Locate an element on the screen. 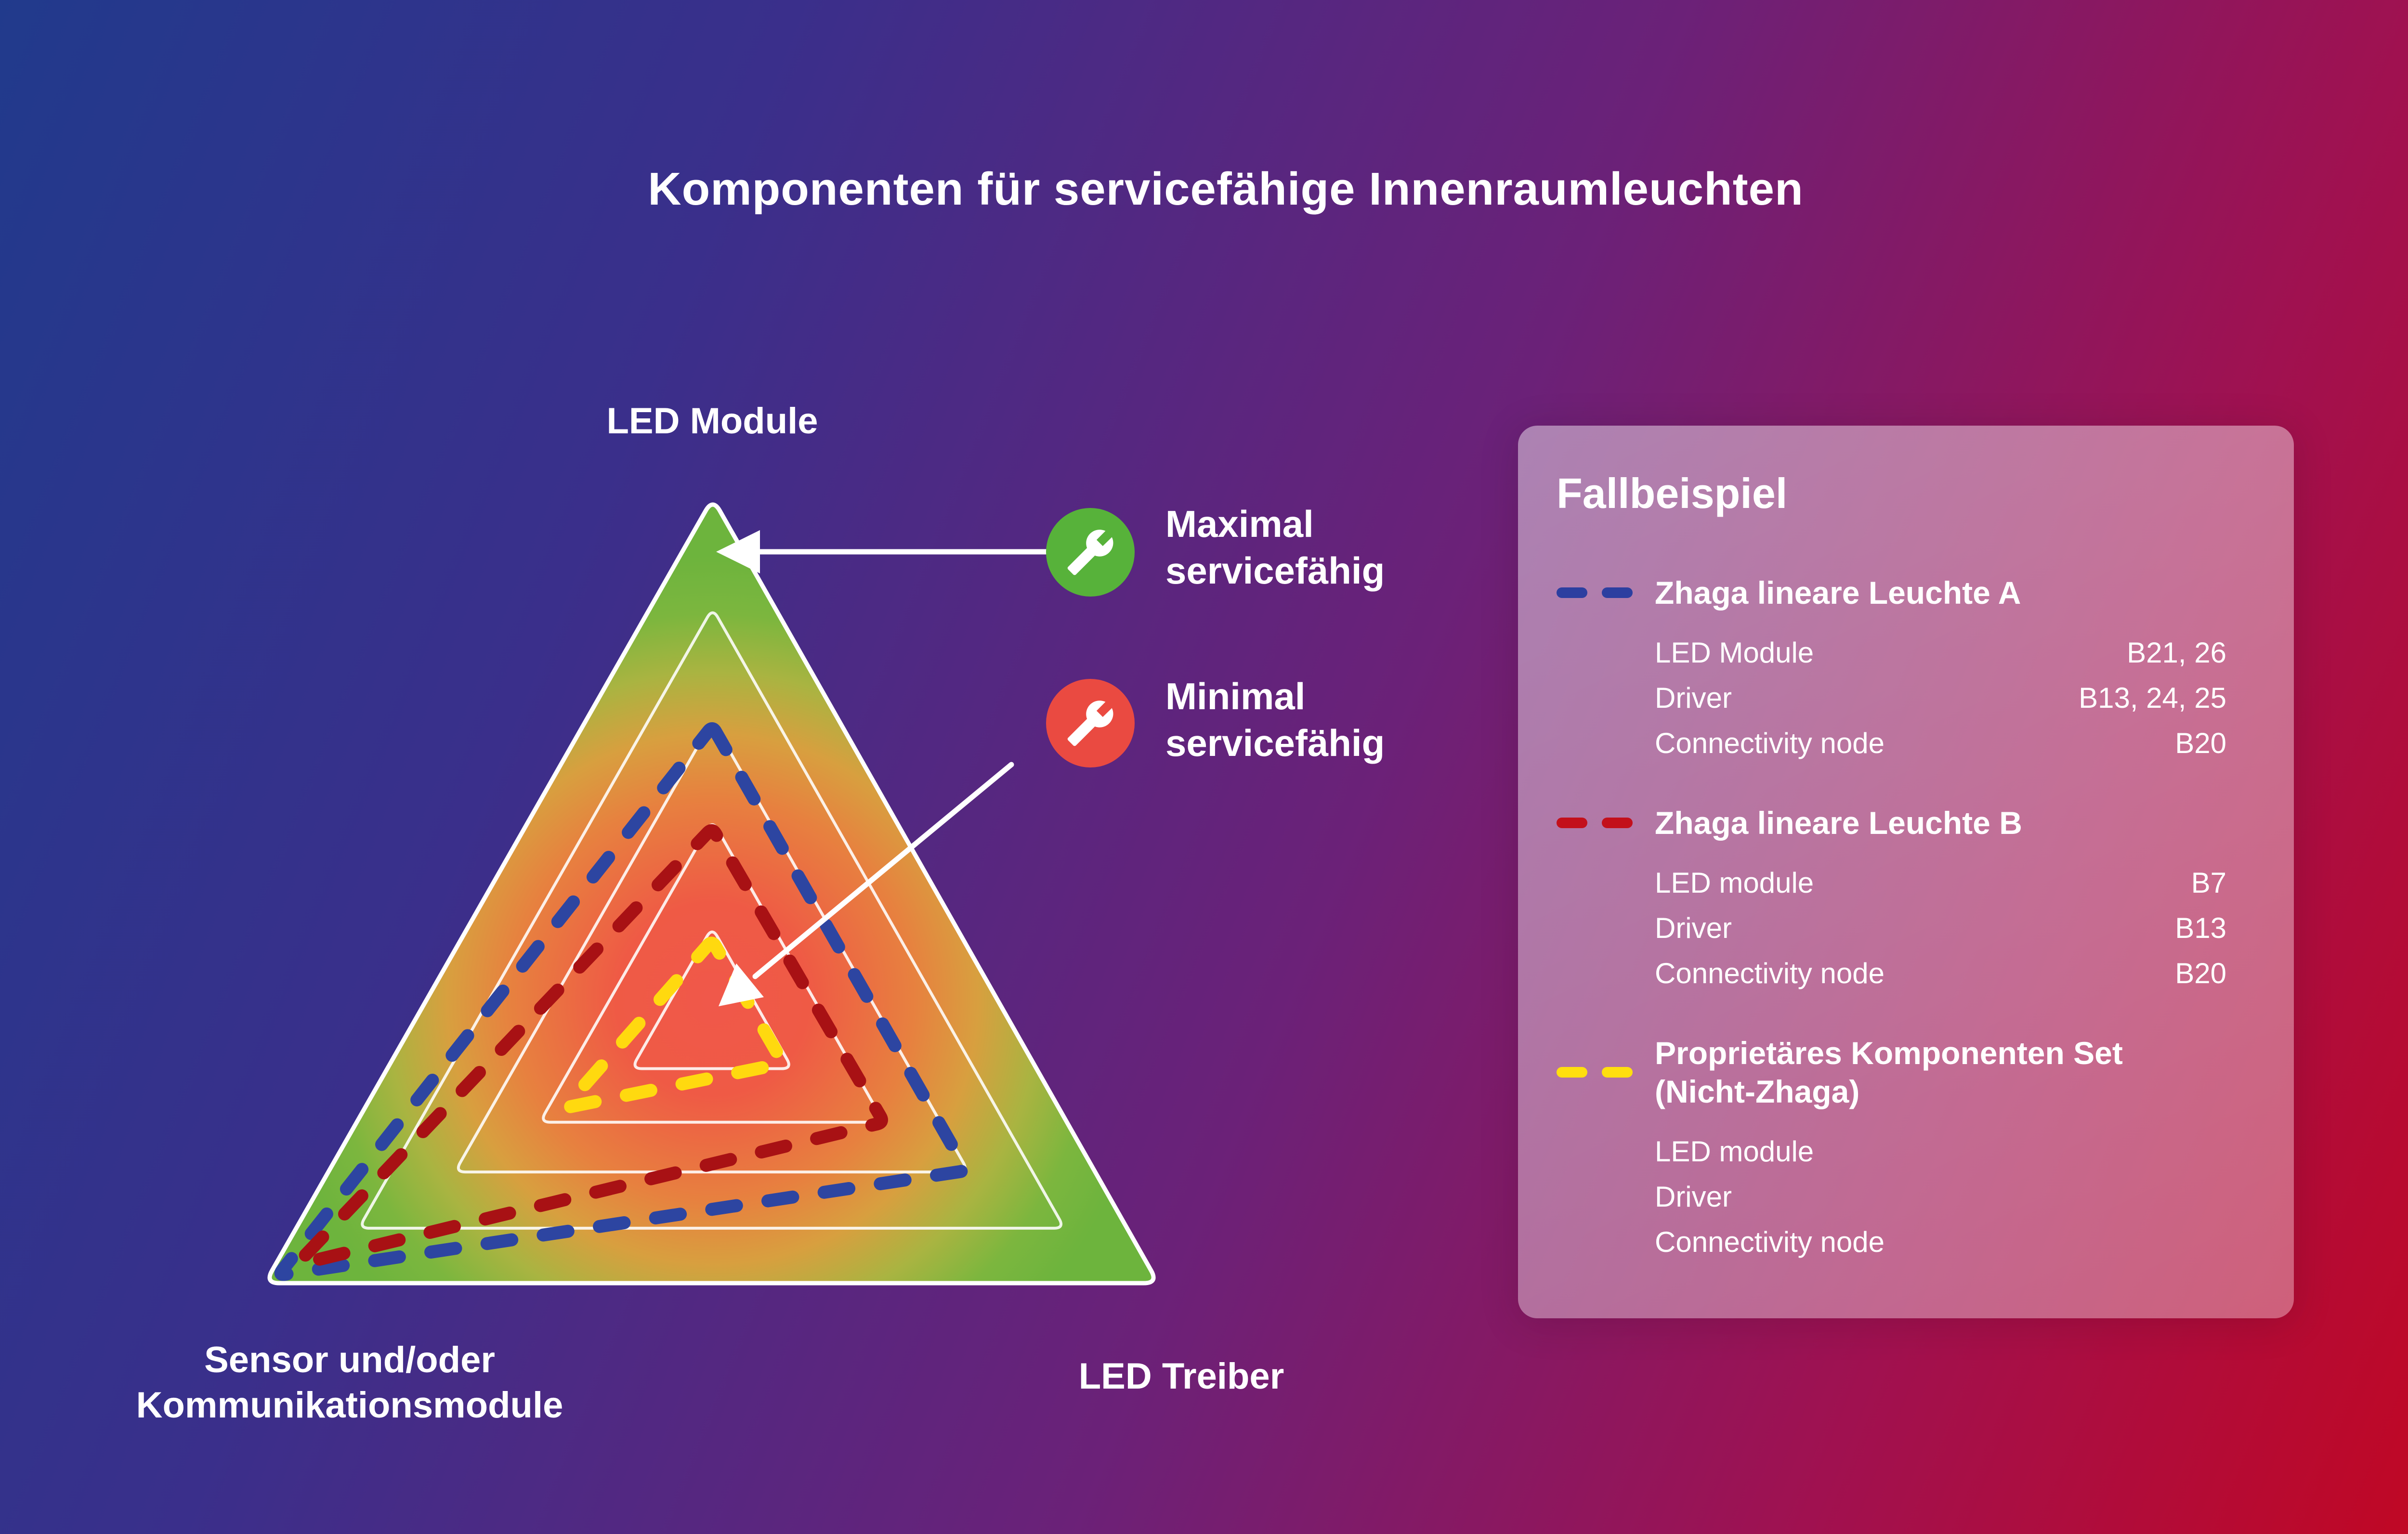  axis-label-led-treiber: LED Treiber is located at coordinates (1181, 1376).